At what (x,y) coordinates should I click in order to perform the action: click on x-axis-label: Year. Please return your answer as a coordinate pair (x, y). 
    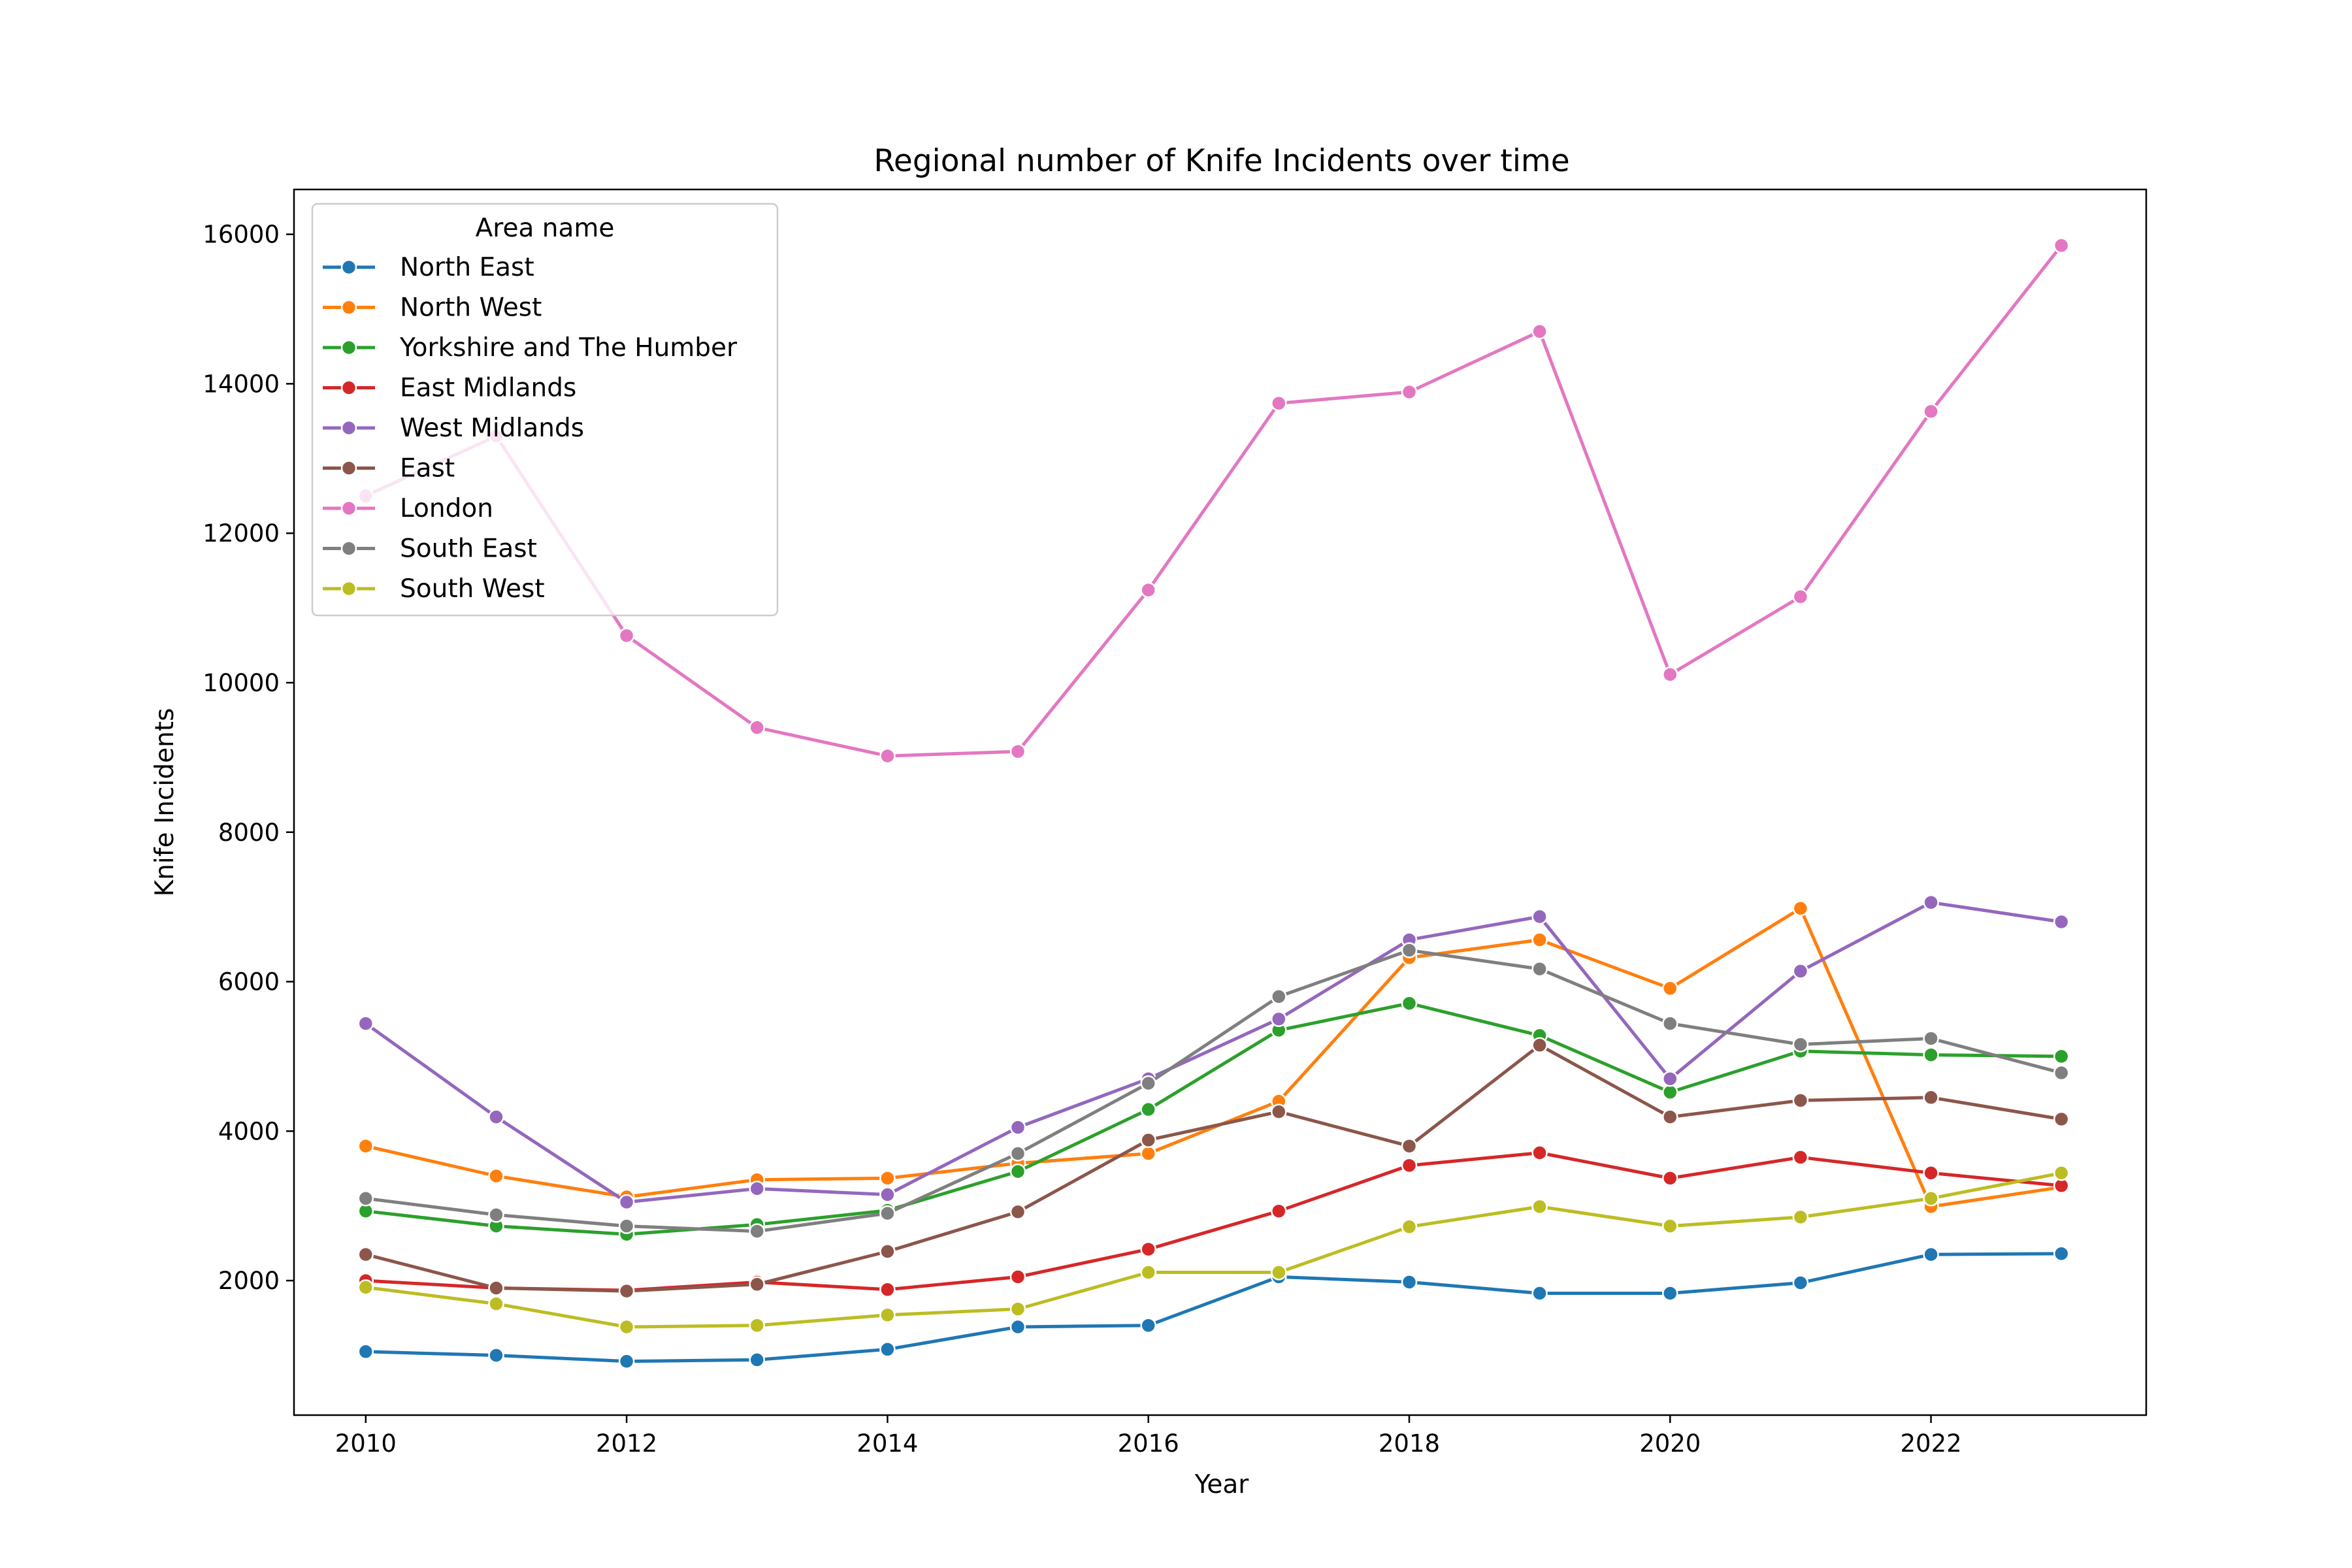
    Looking at the image, I should click on (1222, 1484).